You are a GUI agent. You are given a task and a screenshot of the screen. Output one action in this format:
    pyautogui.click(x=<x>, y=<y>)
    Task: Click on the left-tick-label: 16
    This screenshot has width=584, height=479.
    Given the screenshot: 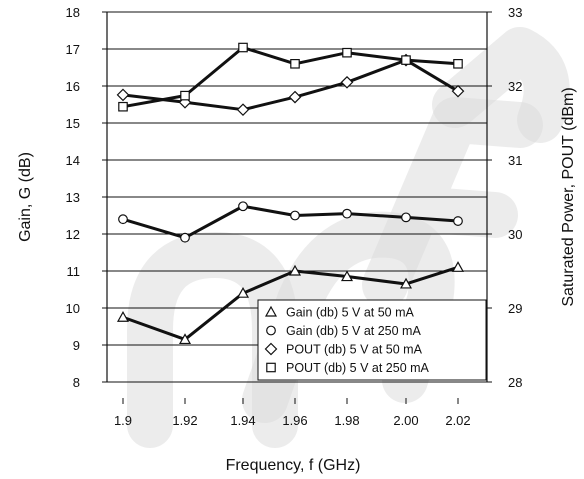 What is the action you would take?
    pyautogui.click(x=73, y=86)
    